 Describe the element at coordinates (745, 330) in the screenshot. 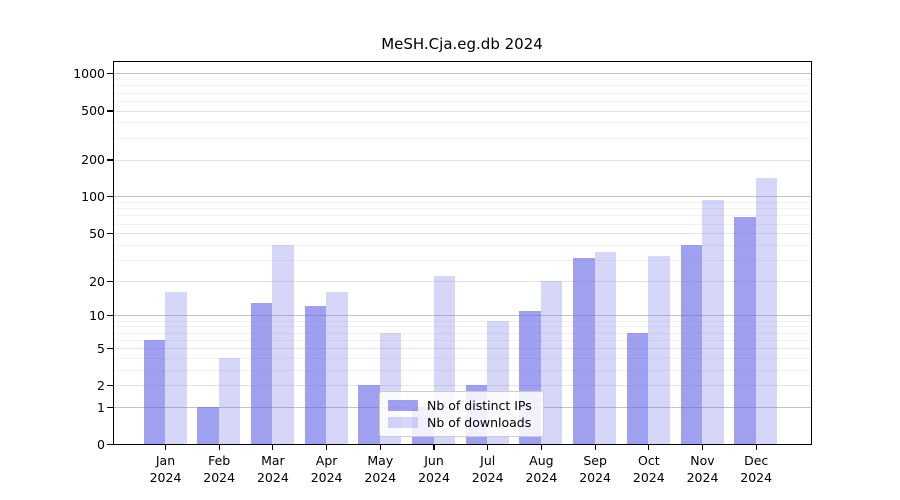

I see `bar-distinct-ips-dec-2024` at that location.